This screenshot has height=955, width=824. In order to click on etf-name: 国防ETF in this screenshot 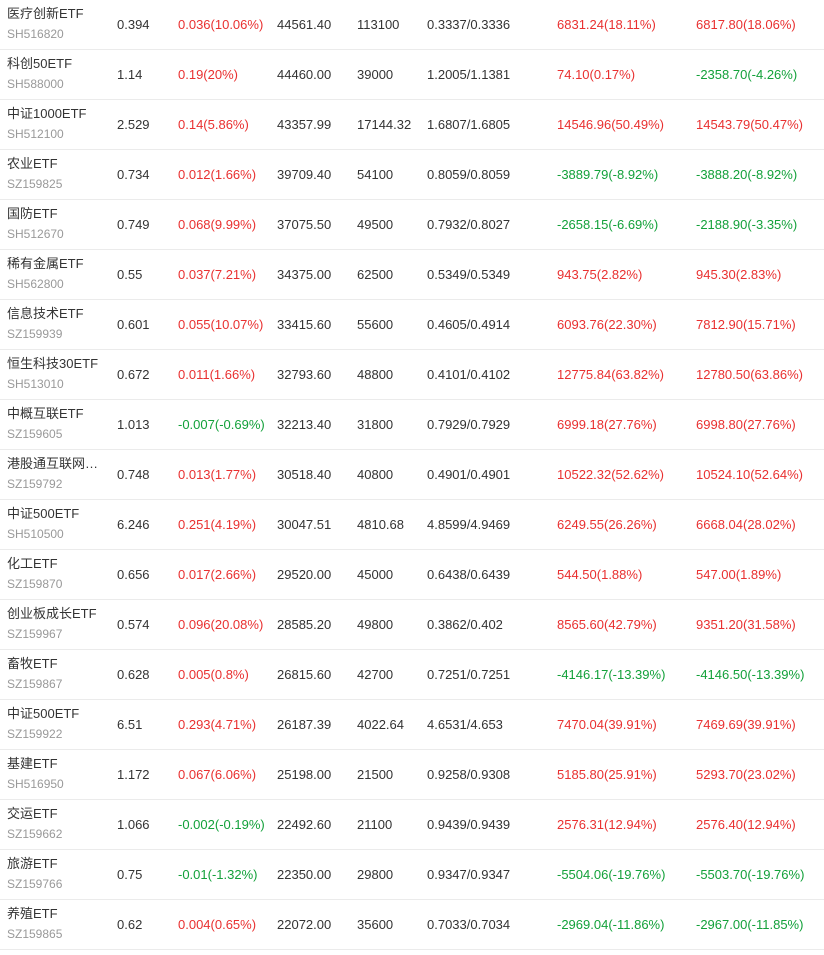, I will do `click(32, 213)`.